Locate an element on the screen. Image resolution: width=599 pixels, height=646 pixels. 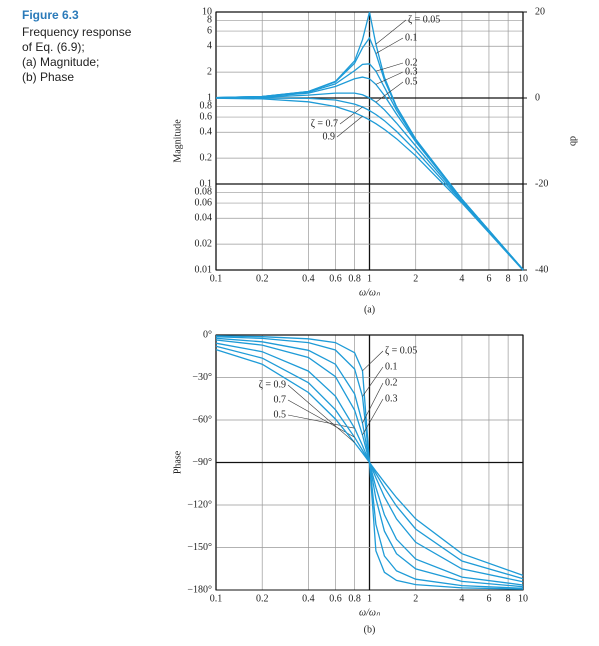
y-tick-label: 0° is located at coordinates (207, 334).